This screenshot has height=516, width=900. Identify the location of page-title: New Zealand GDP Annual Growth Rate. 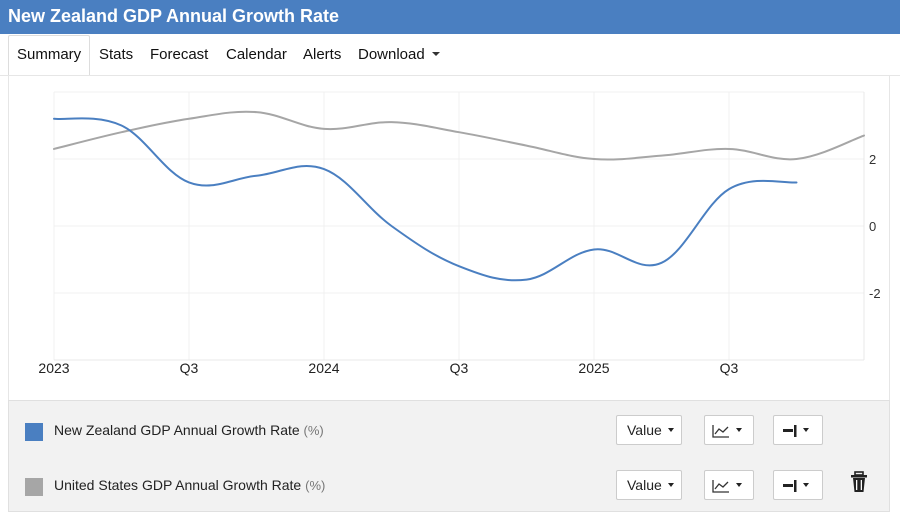
(174, 16).